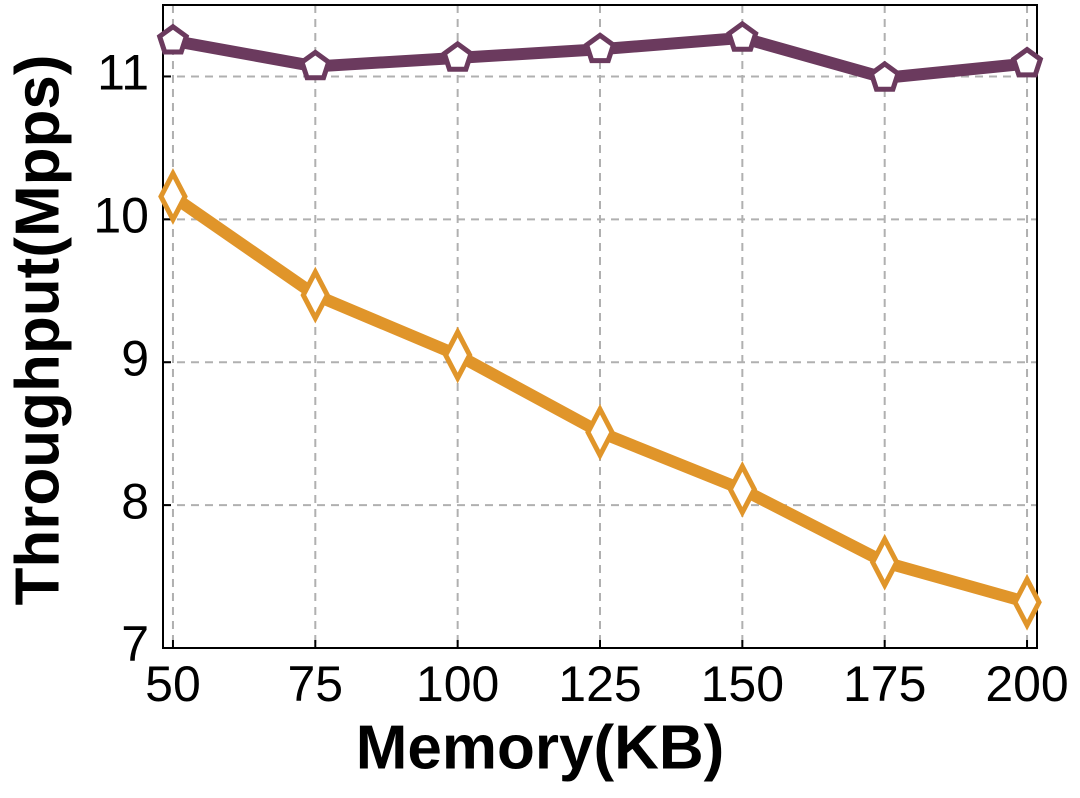 The image size is (1080, 798). I want to click on x-tick-label: 100, so click(457, 684).